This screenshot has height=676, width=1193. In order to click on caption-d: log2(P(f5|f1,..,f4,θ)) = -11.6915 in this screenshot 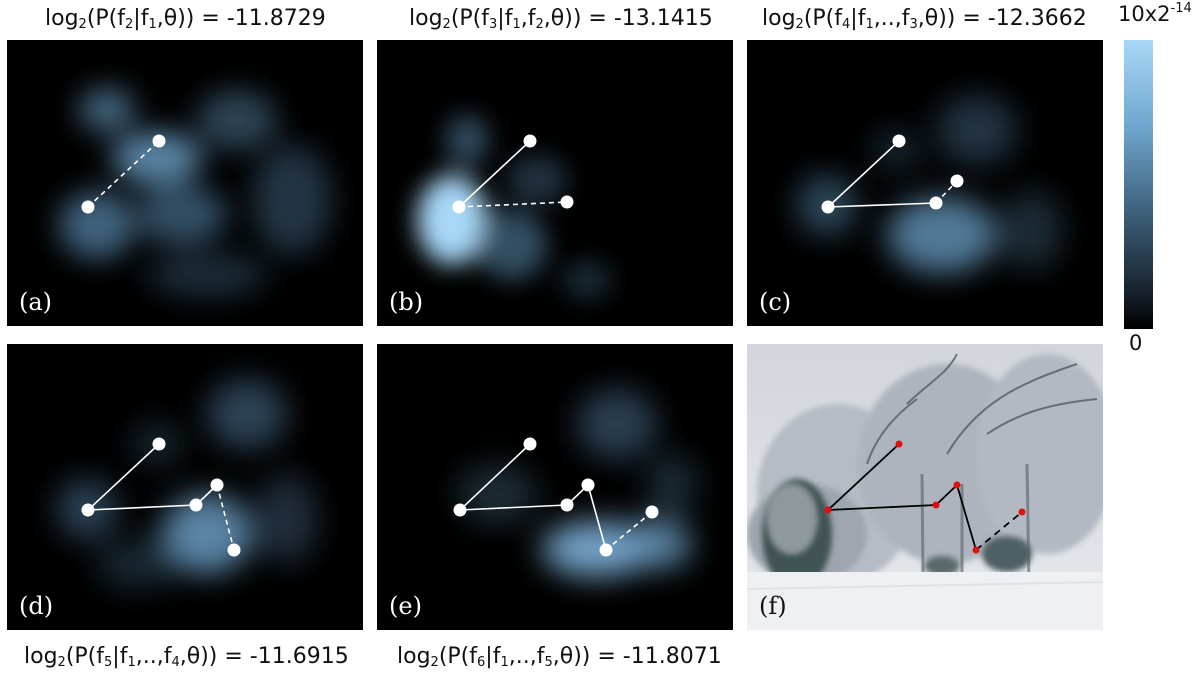, I will do `click(186, 657)`.